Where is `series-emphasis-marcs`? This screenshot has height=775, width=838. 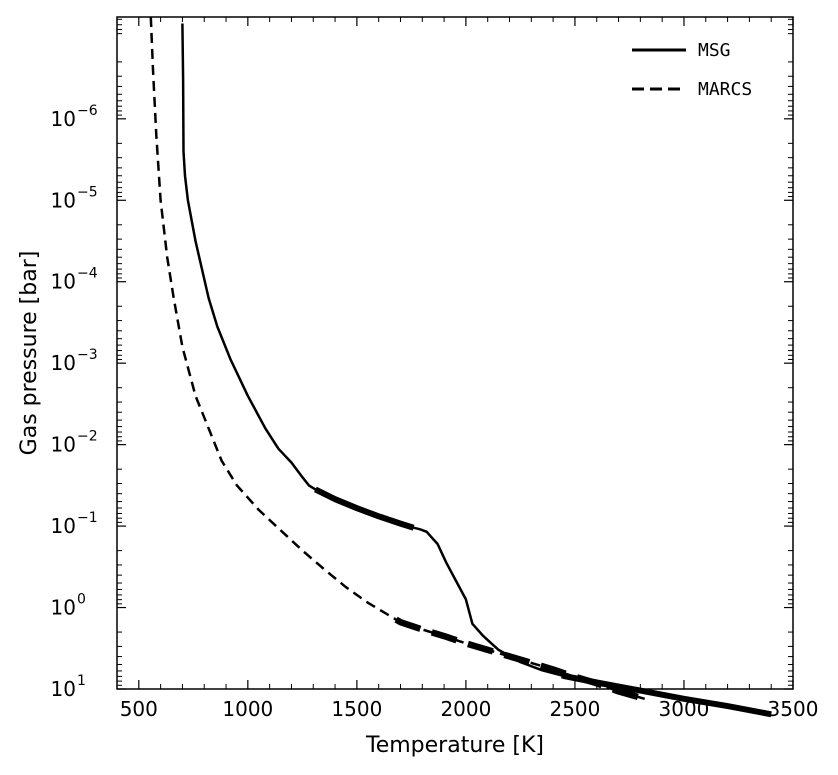
series-emphasis-marcs is located at coordinates (520, 659).